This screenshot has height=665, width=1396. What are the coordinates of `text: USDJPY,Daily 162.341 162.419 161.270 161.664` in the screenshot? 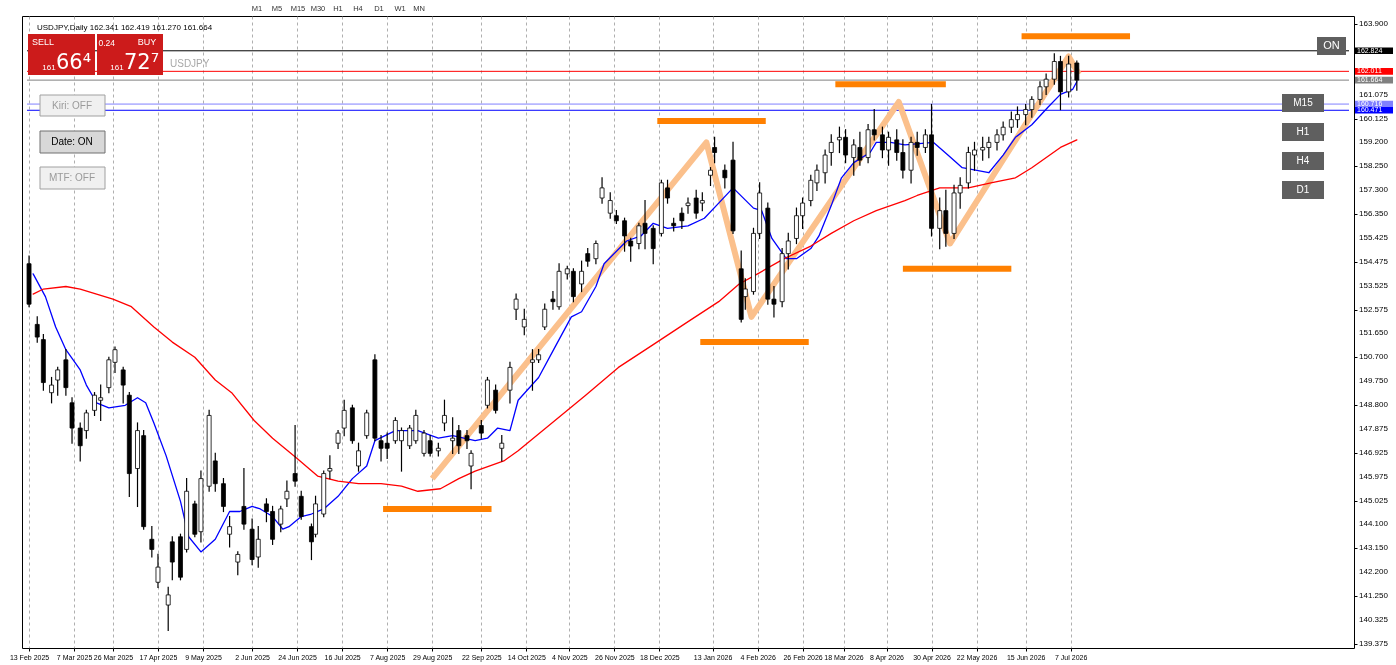 It's located at (125, 27).